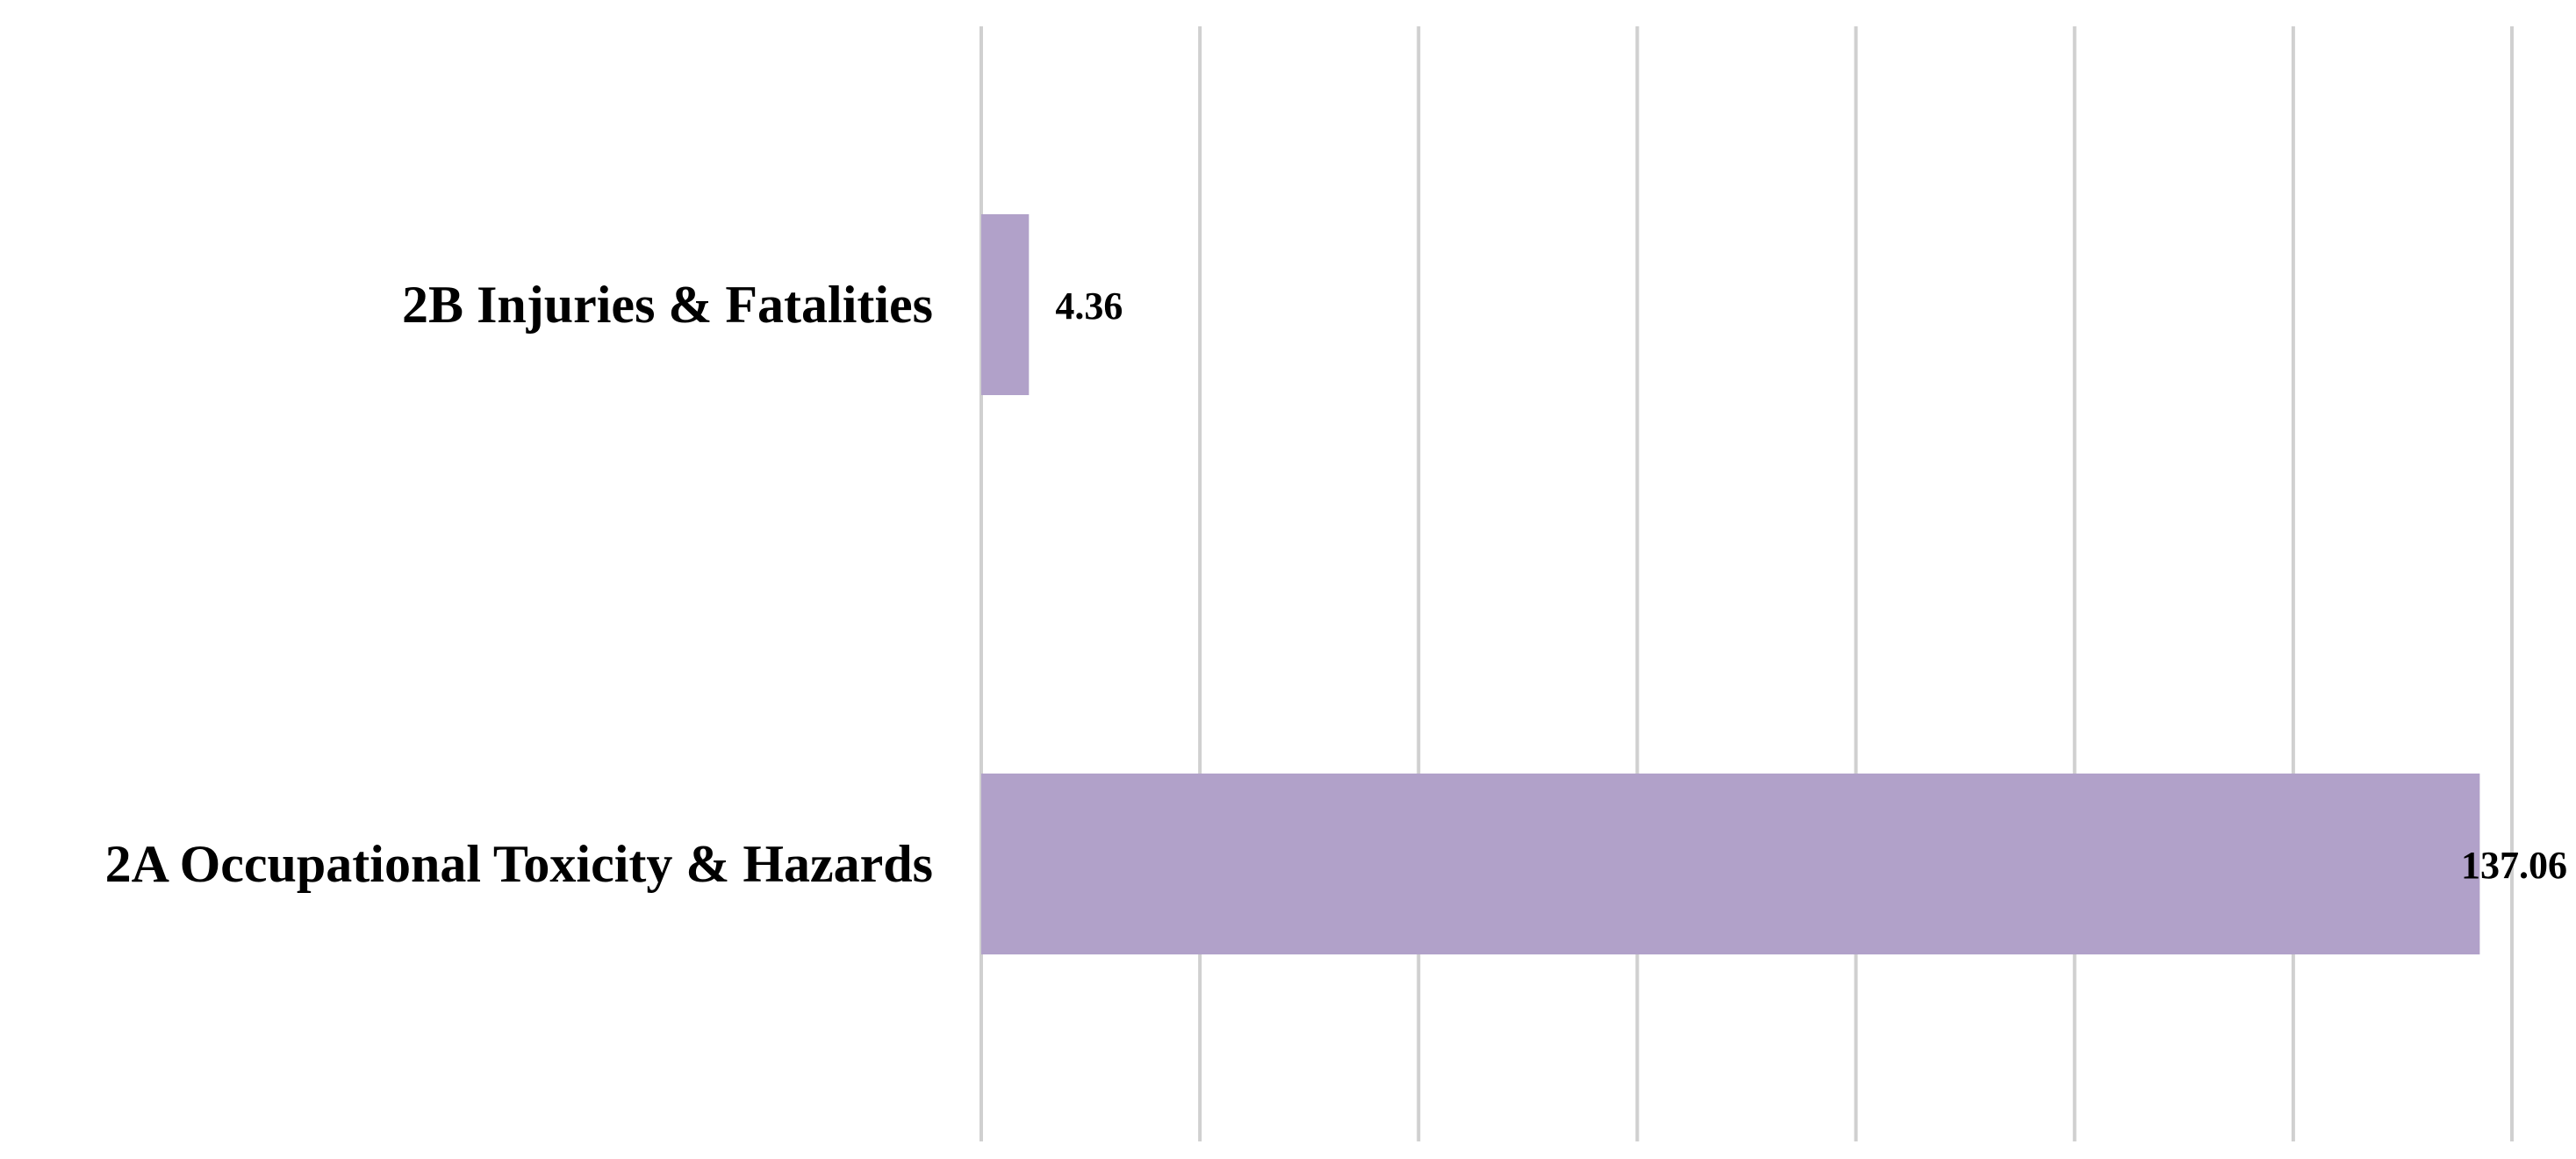 This screenshot has height=1159, width=2576. What do you see at coordinates (519, 864) in the screenshot?
I see `category-label-1: 2A Occupational Toxicity & Hazards` at bounding box center [519, 864].